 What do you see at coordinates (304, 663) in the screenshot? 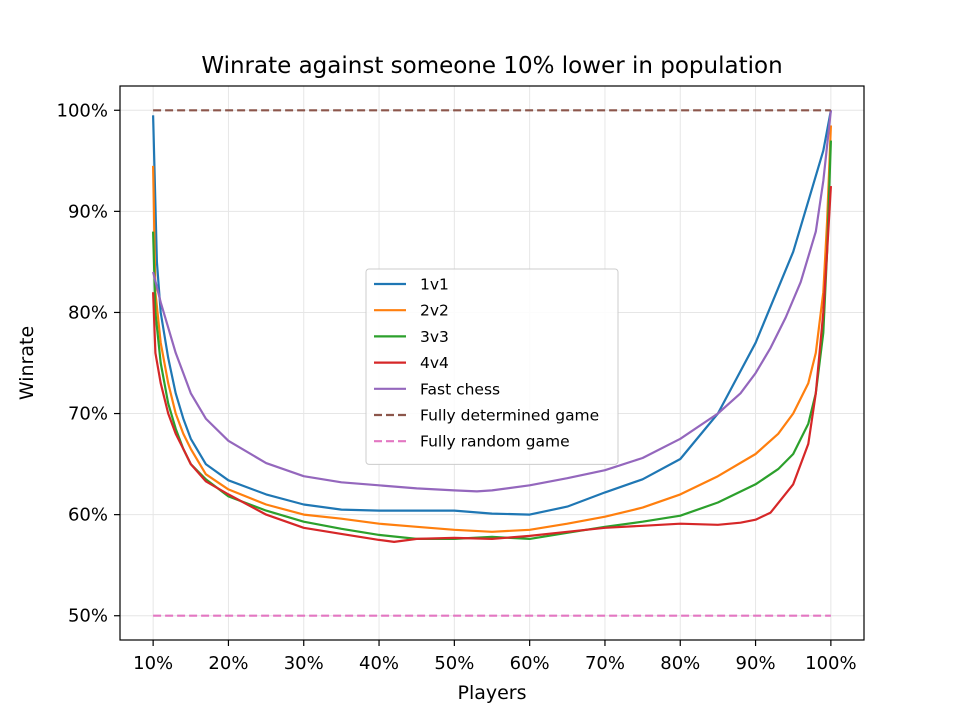
I see `x-tick-label: 30%` at bounding box center [304, 663].